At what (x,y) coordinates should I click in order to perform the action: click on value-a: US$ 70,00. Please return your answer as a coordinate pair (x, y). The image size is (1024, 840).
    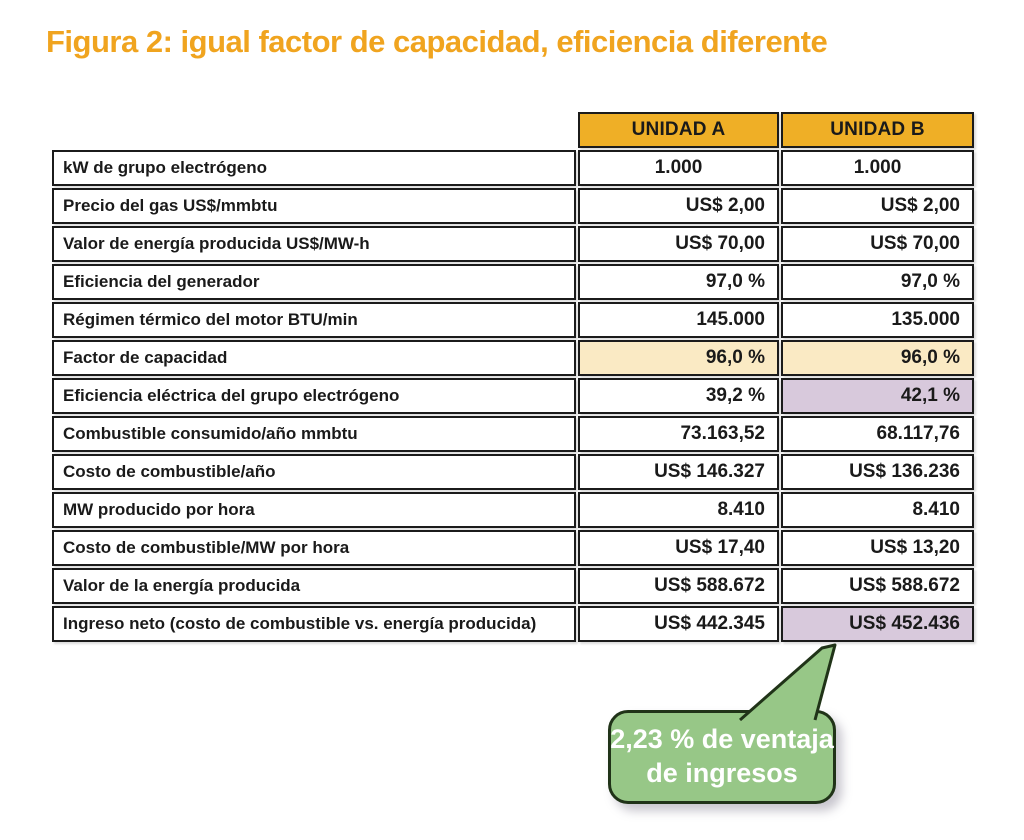
    Looking at the image, I should click on (678, 244).